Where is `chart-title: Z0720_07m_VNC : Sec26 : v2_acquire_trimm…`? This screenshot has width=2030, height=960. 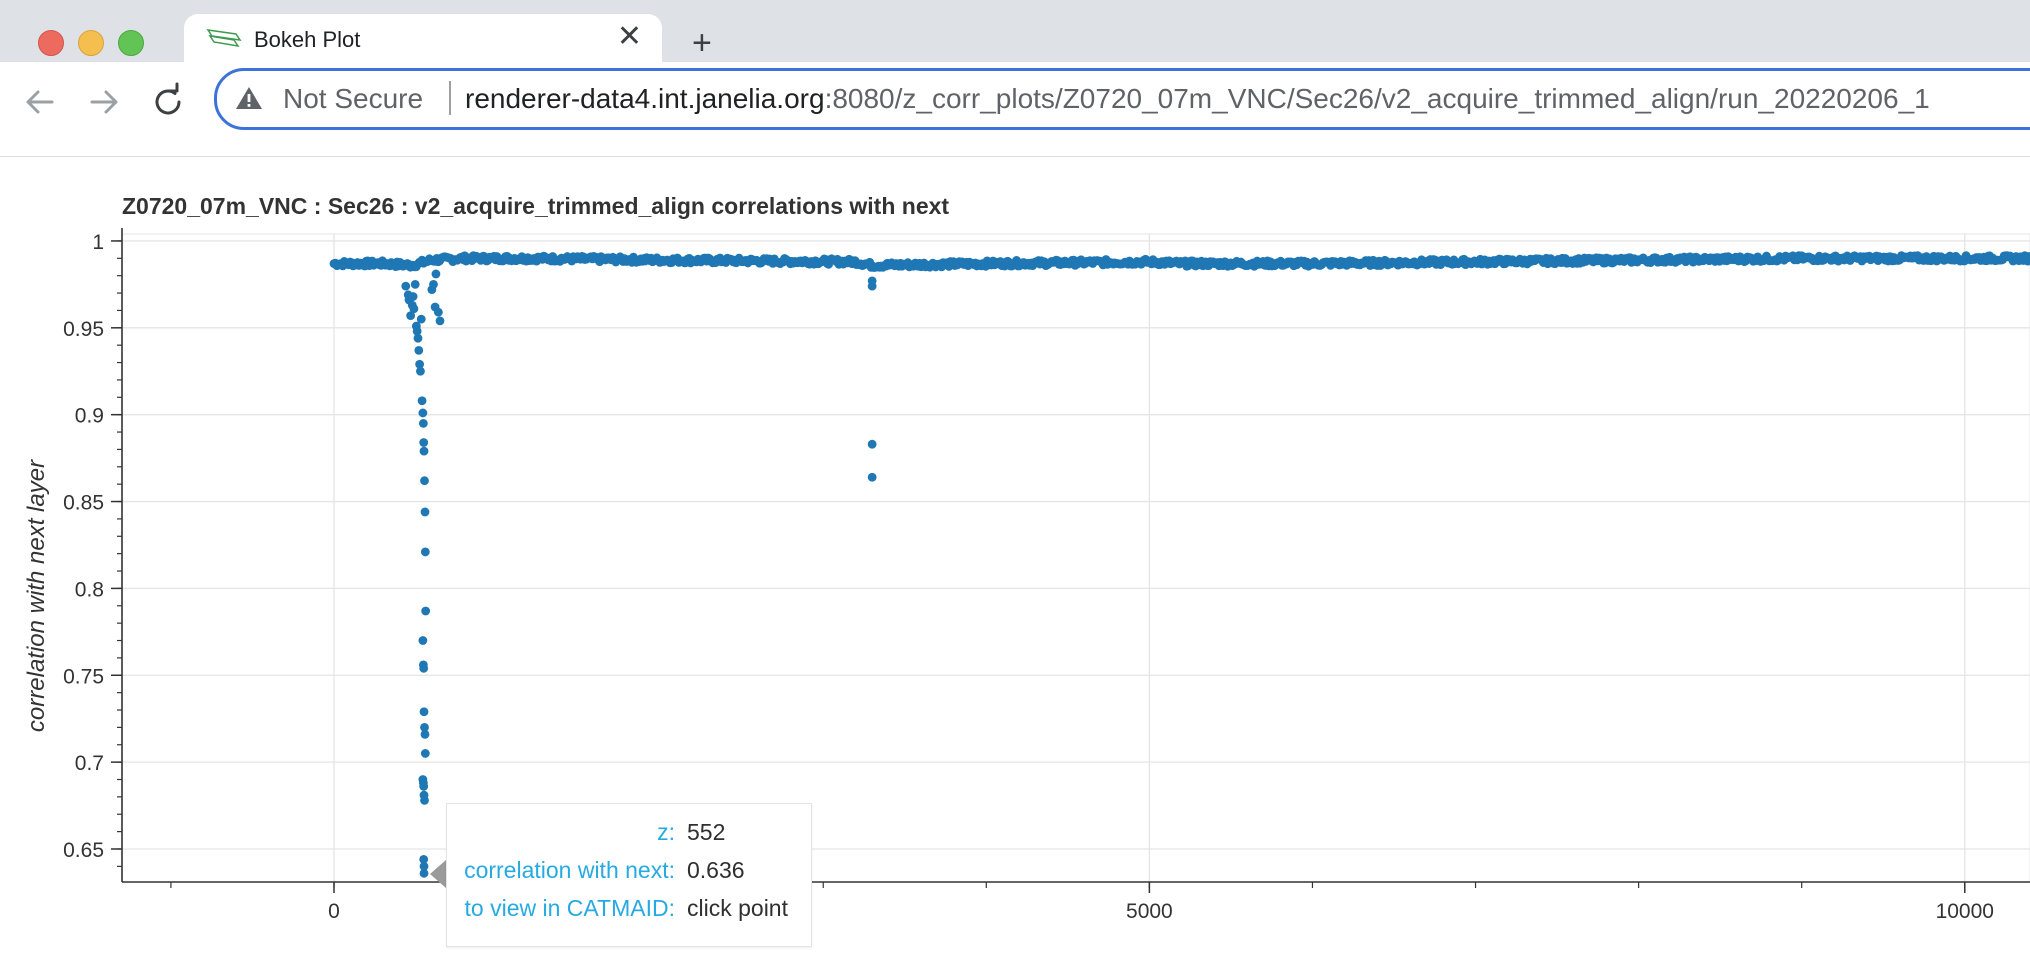
chart-title: Z0720_07m_VNC : Sec26 : v2_acquire_trimm… is located at coordinates (535, 206).